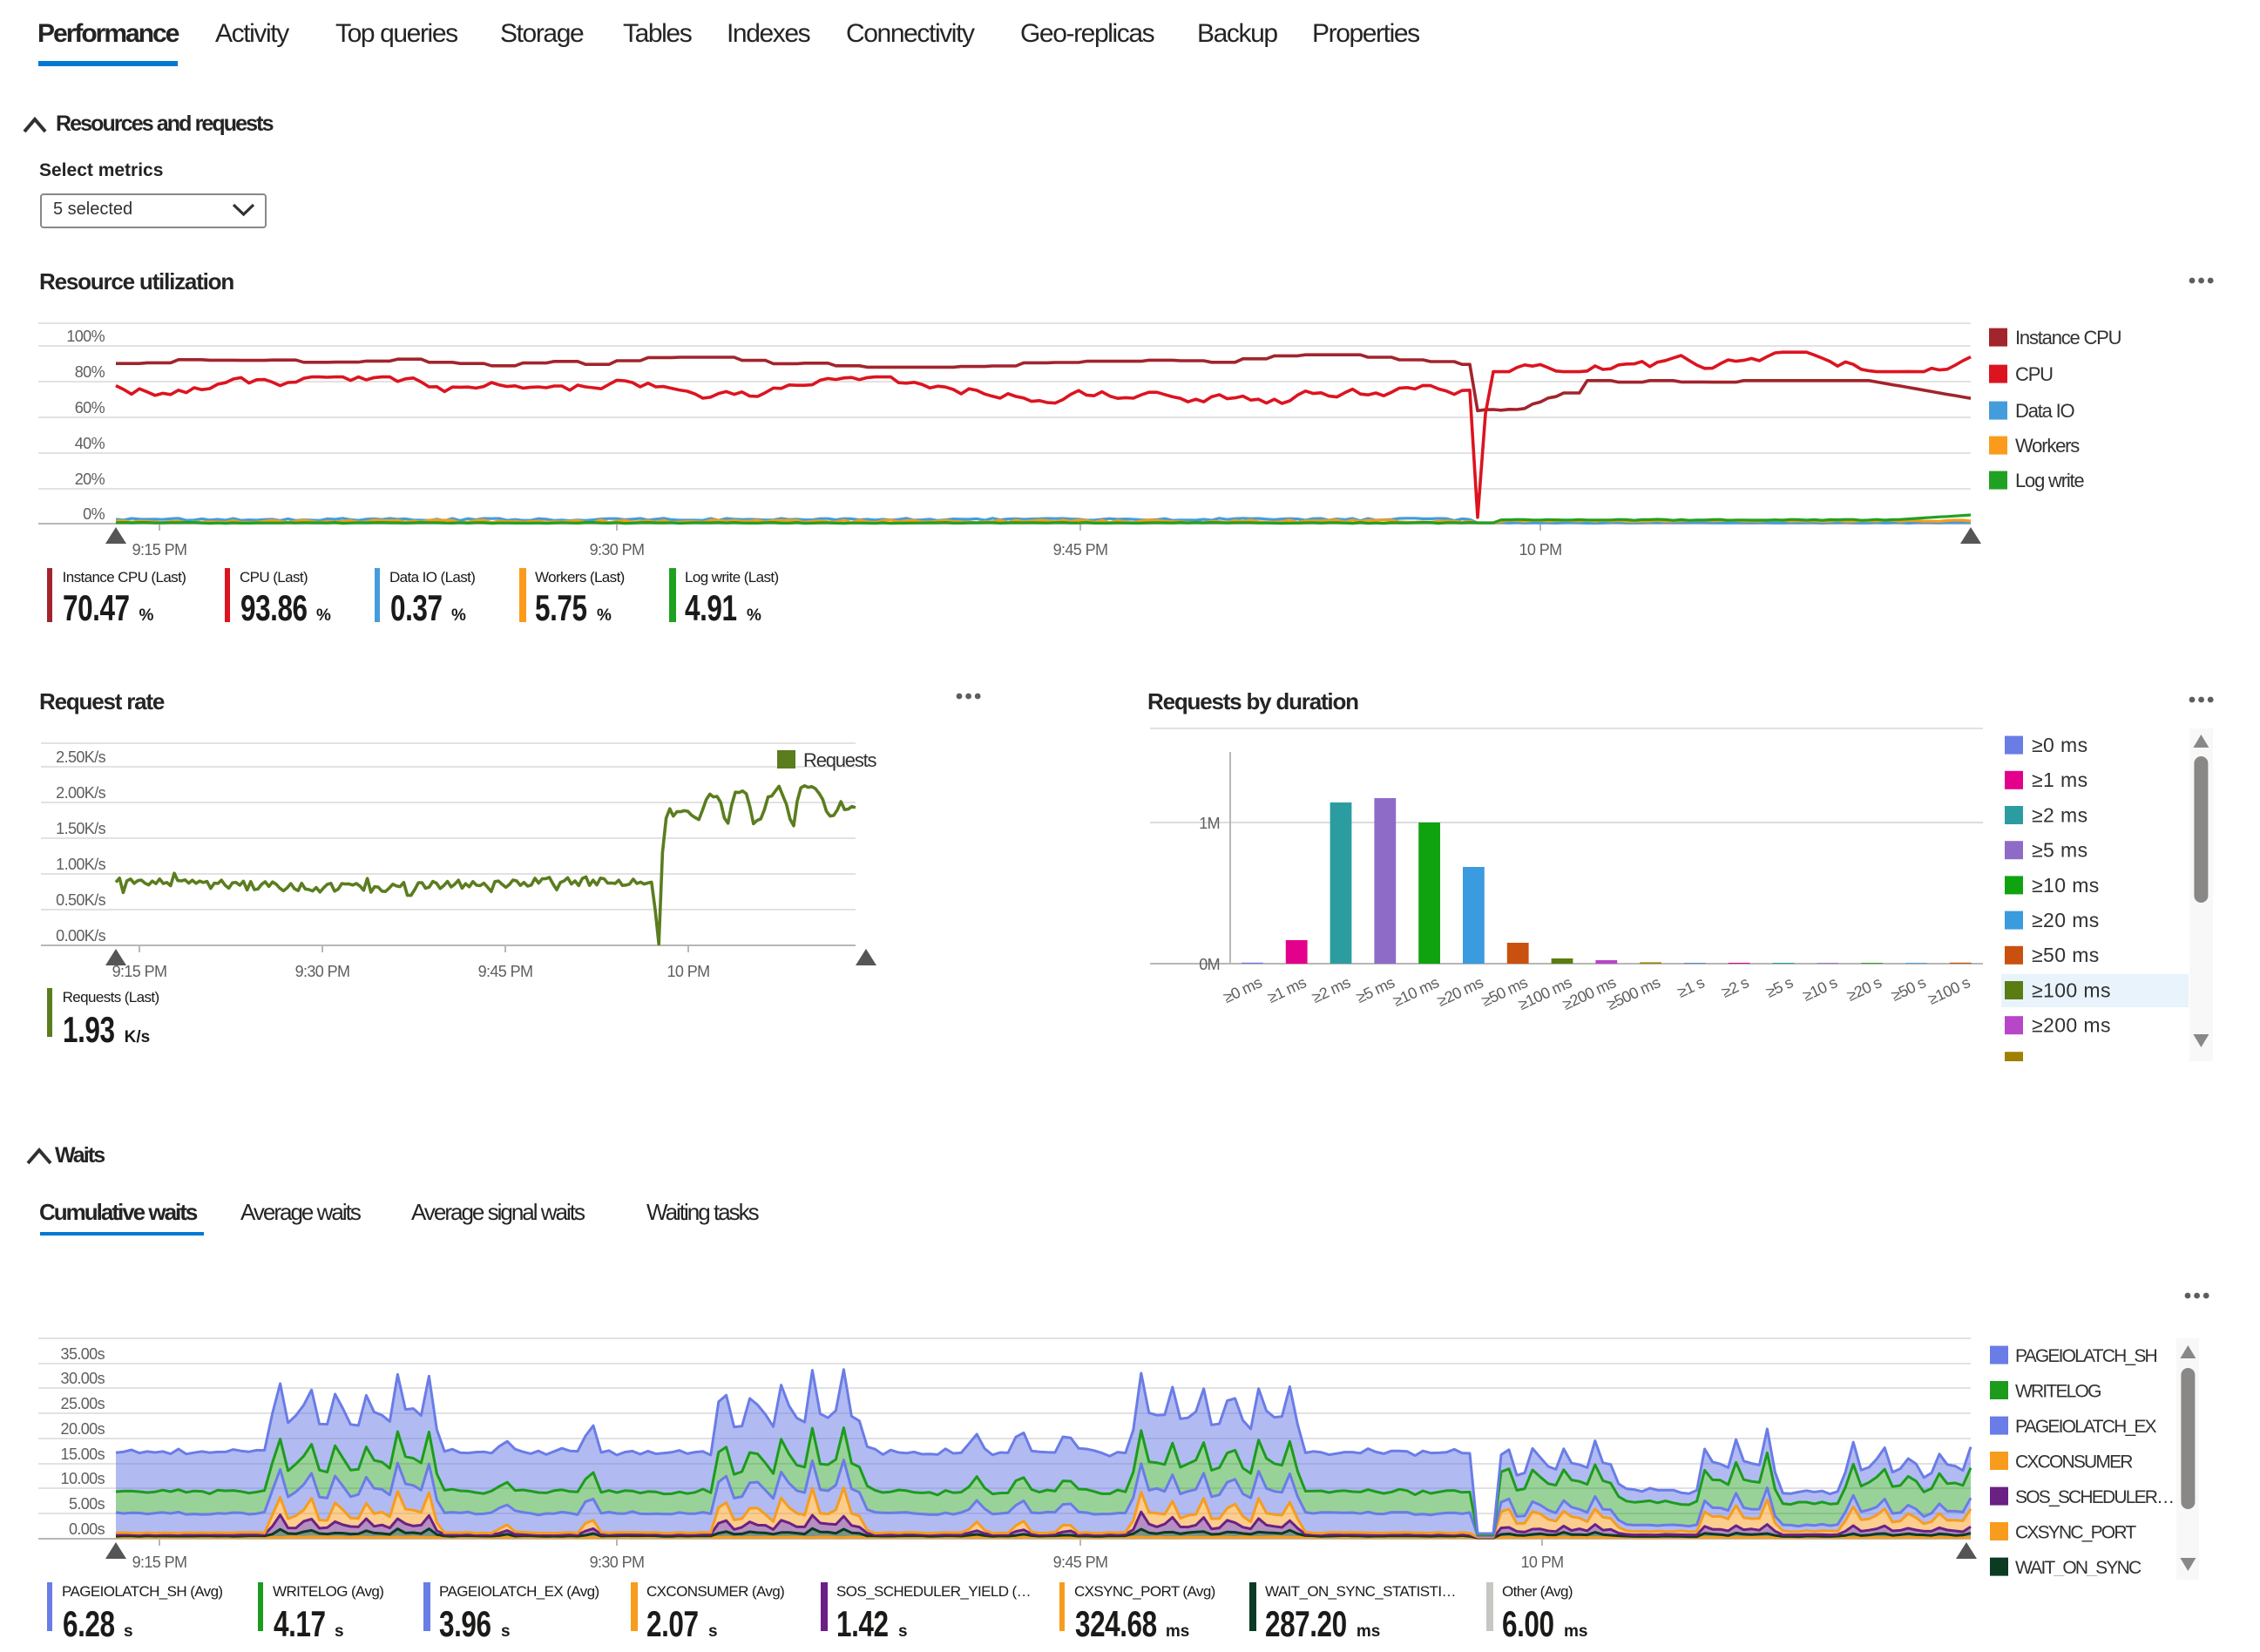  What do you see at coordinates (80, 935) in the screenshot?
I see `svg-text: 0.00K/s` at bounding box center [80, 935].